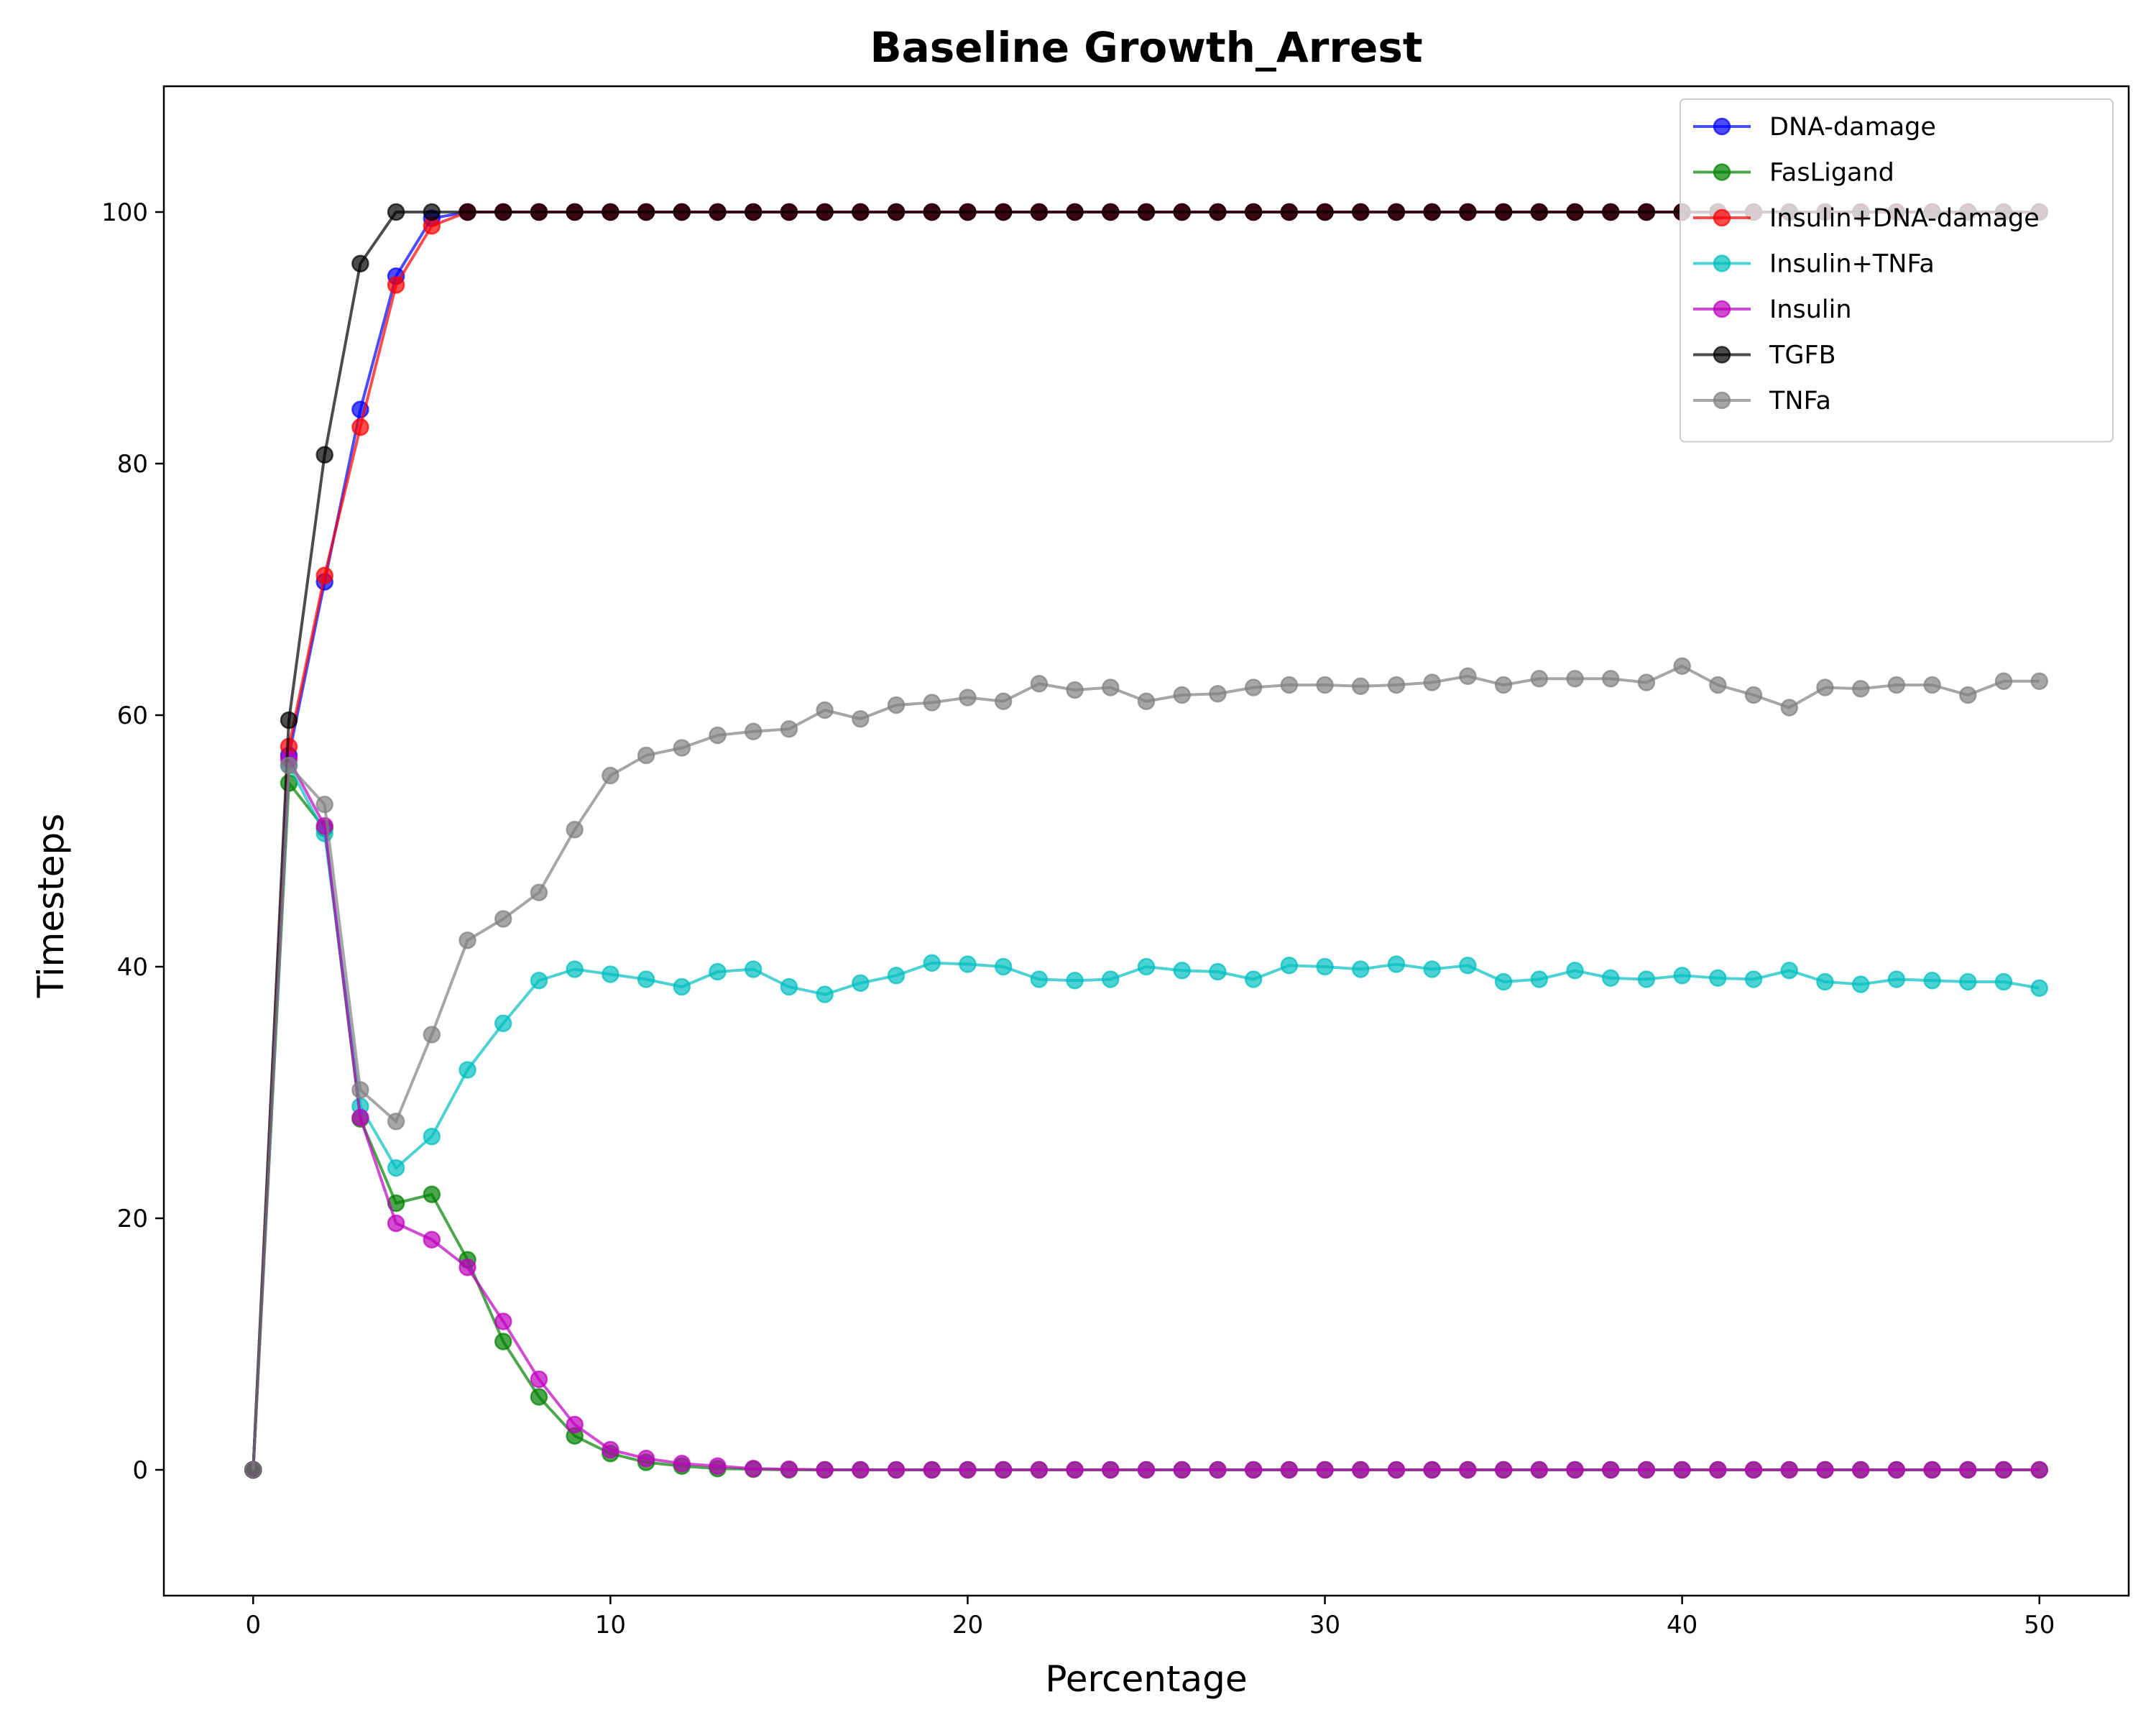 The image size is (2156, 1725). What do you see at coordinates (253, 1625) in the screenshot?
I see `x-tick-label: 0` at bounding box center [253, 1625].